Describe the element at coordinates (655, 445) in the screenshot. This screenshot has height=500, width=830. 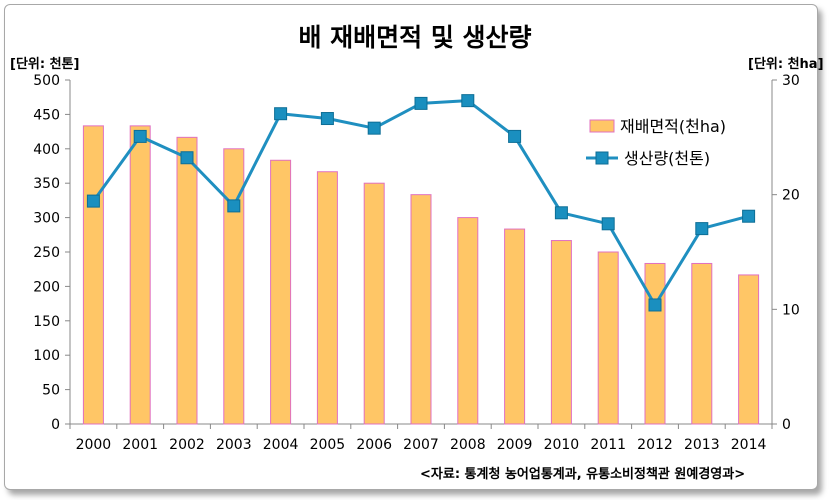
I see `x-tick-label: 2012` at that location.